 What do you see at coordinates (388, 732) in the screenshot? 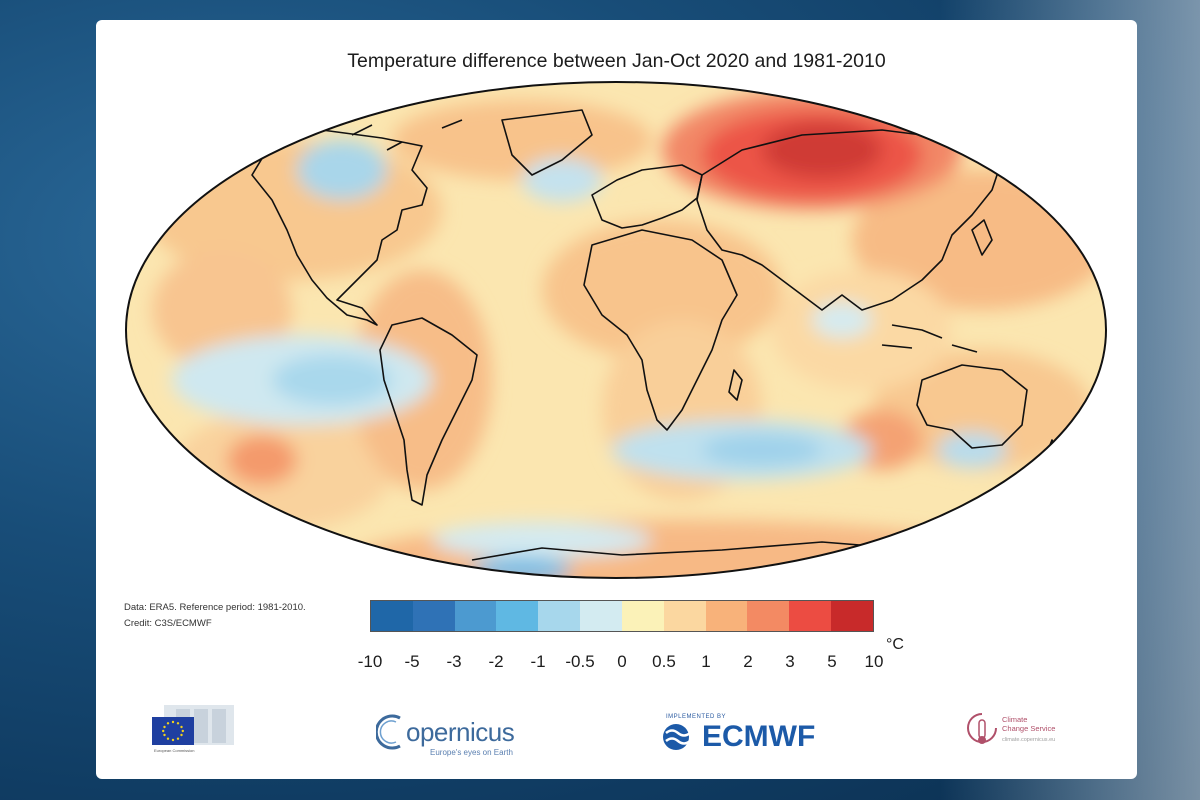
I see `copernicus-c-icon` at bounding box center [388, 732].